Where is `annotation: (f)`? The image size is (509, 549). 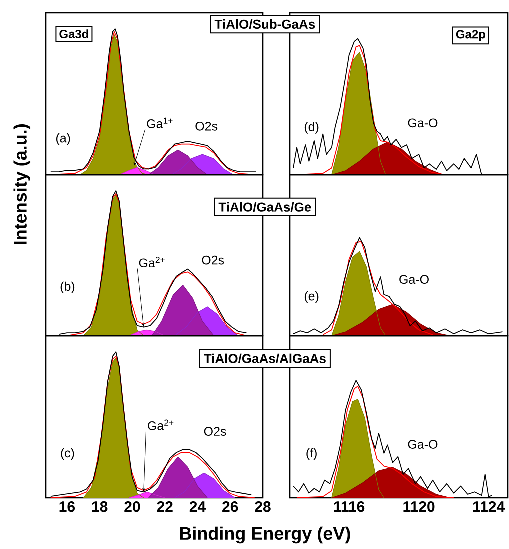
annotation: (f) is located at coordinates (311, 454).